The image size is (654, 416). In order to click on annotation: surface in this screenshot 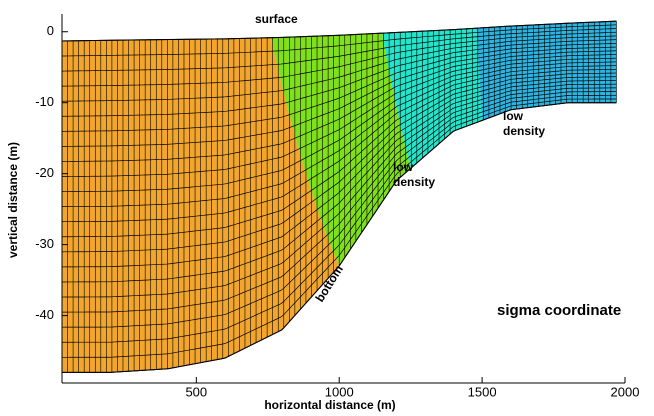, I will do `click(276, 19)`.